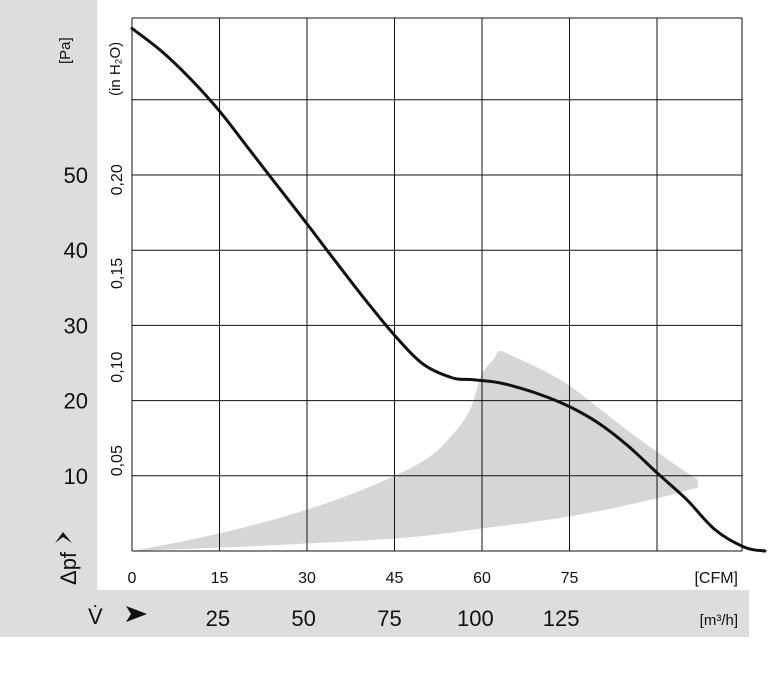  Describe the element at coordinates (117, 273) in the screenshot. I see `y-inh2o-tick-label: 0,15` at that location.